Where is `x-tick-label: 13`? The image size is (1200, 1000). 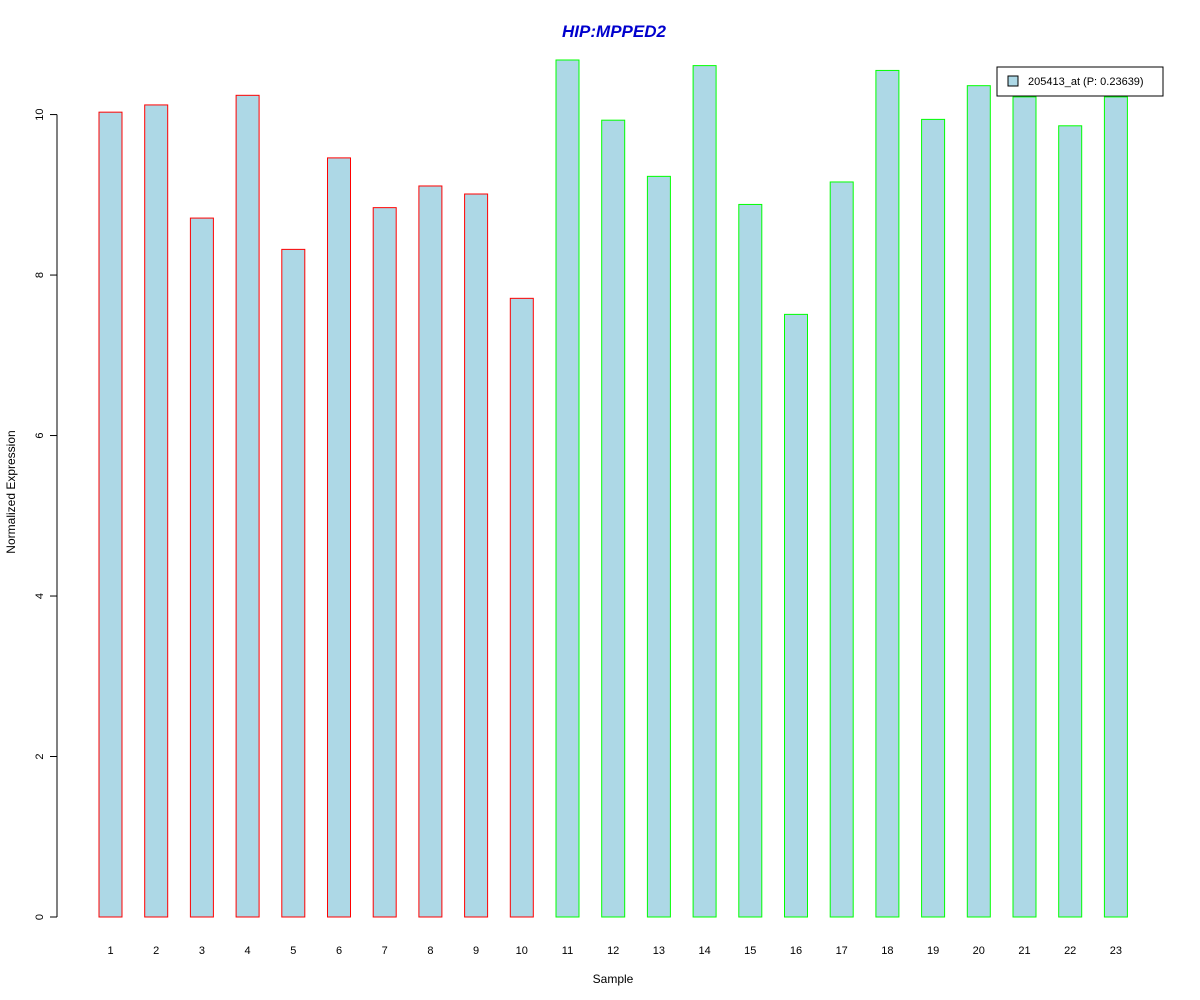
x-tick-label: 13 is located at coordinates (659, 951).